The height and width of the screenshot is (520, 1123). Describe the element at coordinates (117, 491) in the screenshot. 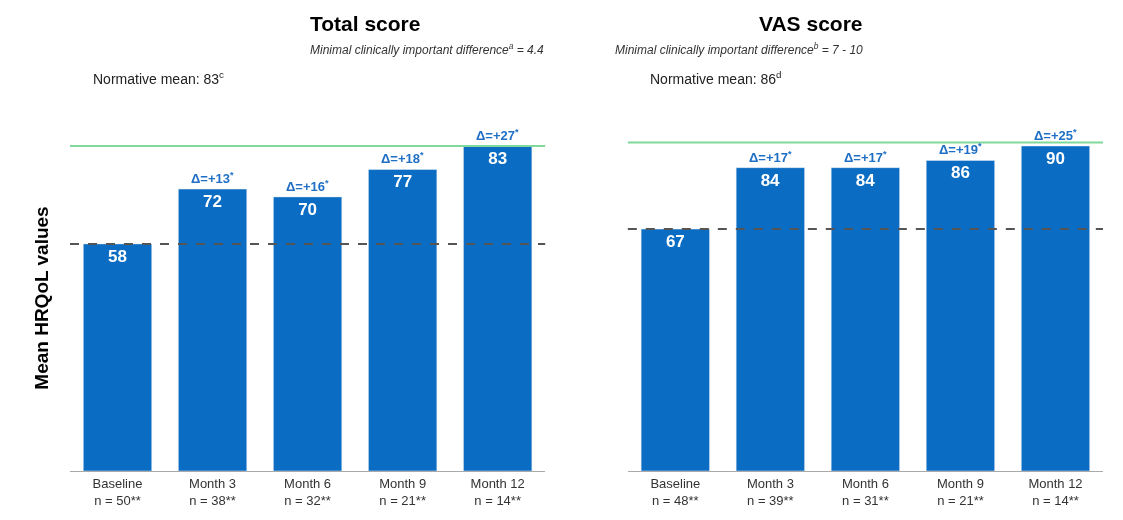

I see `x-tick-label: Baseline n = 50**` at that location.